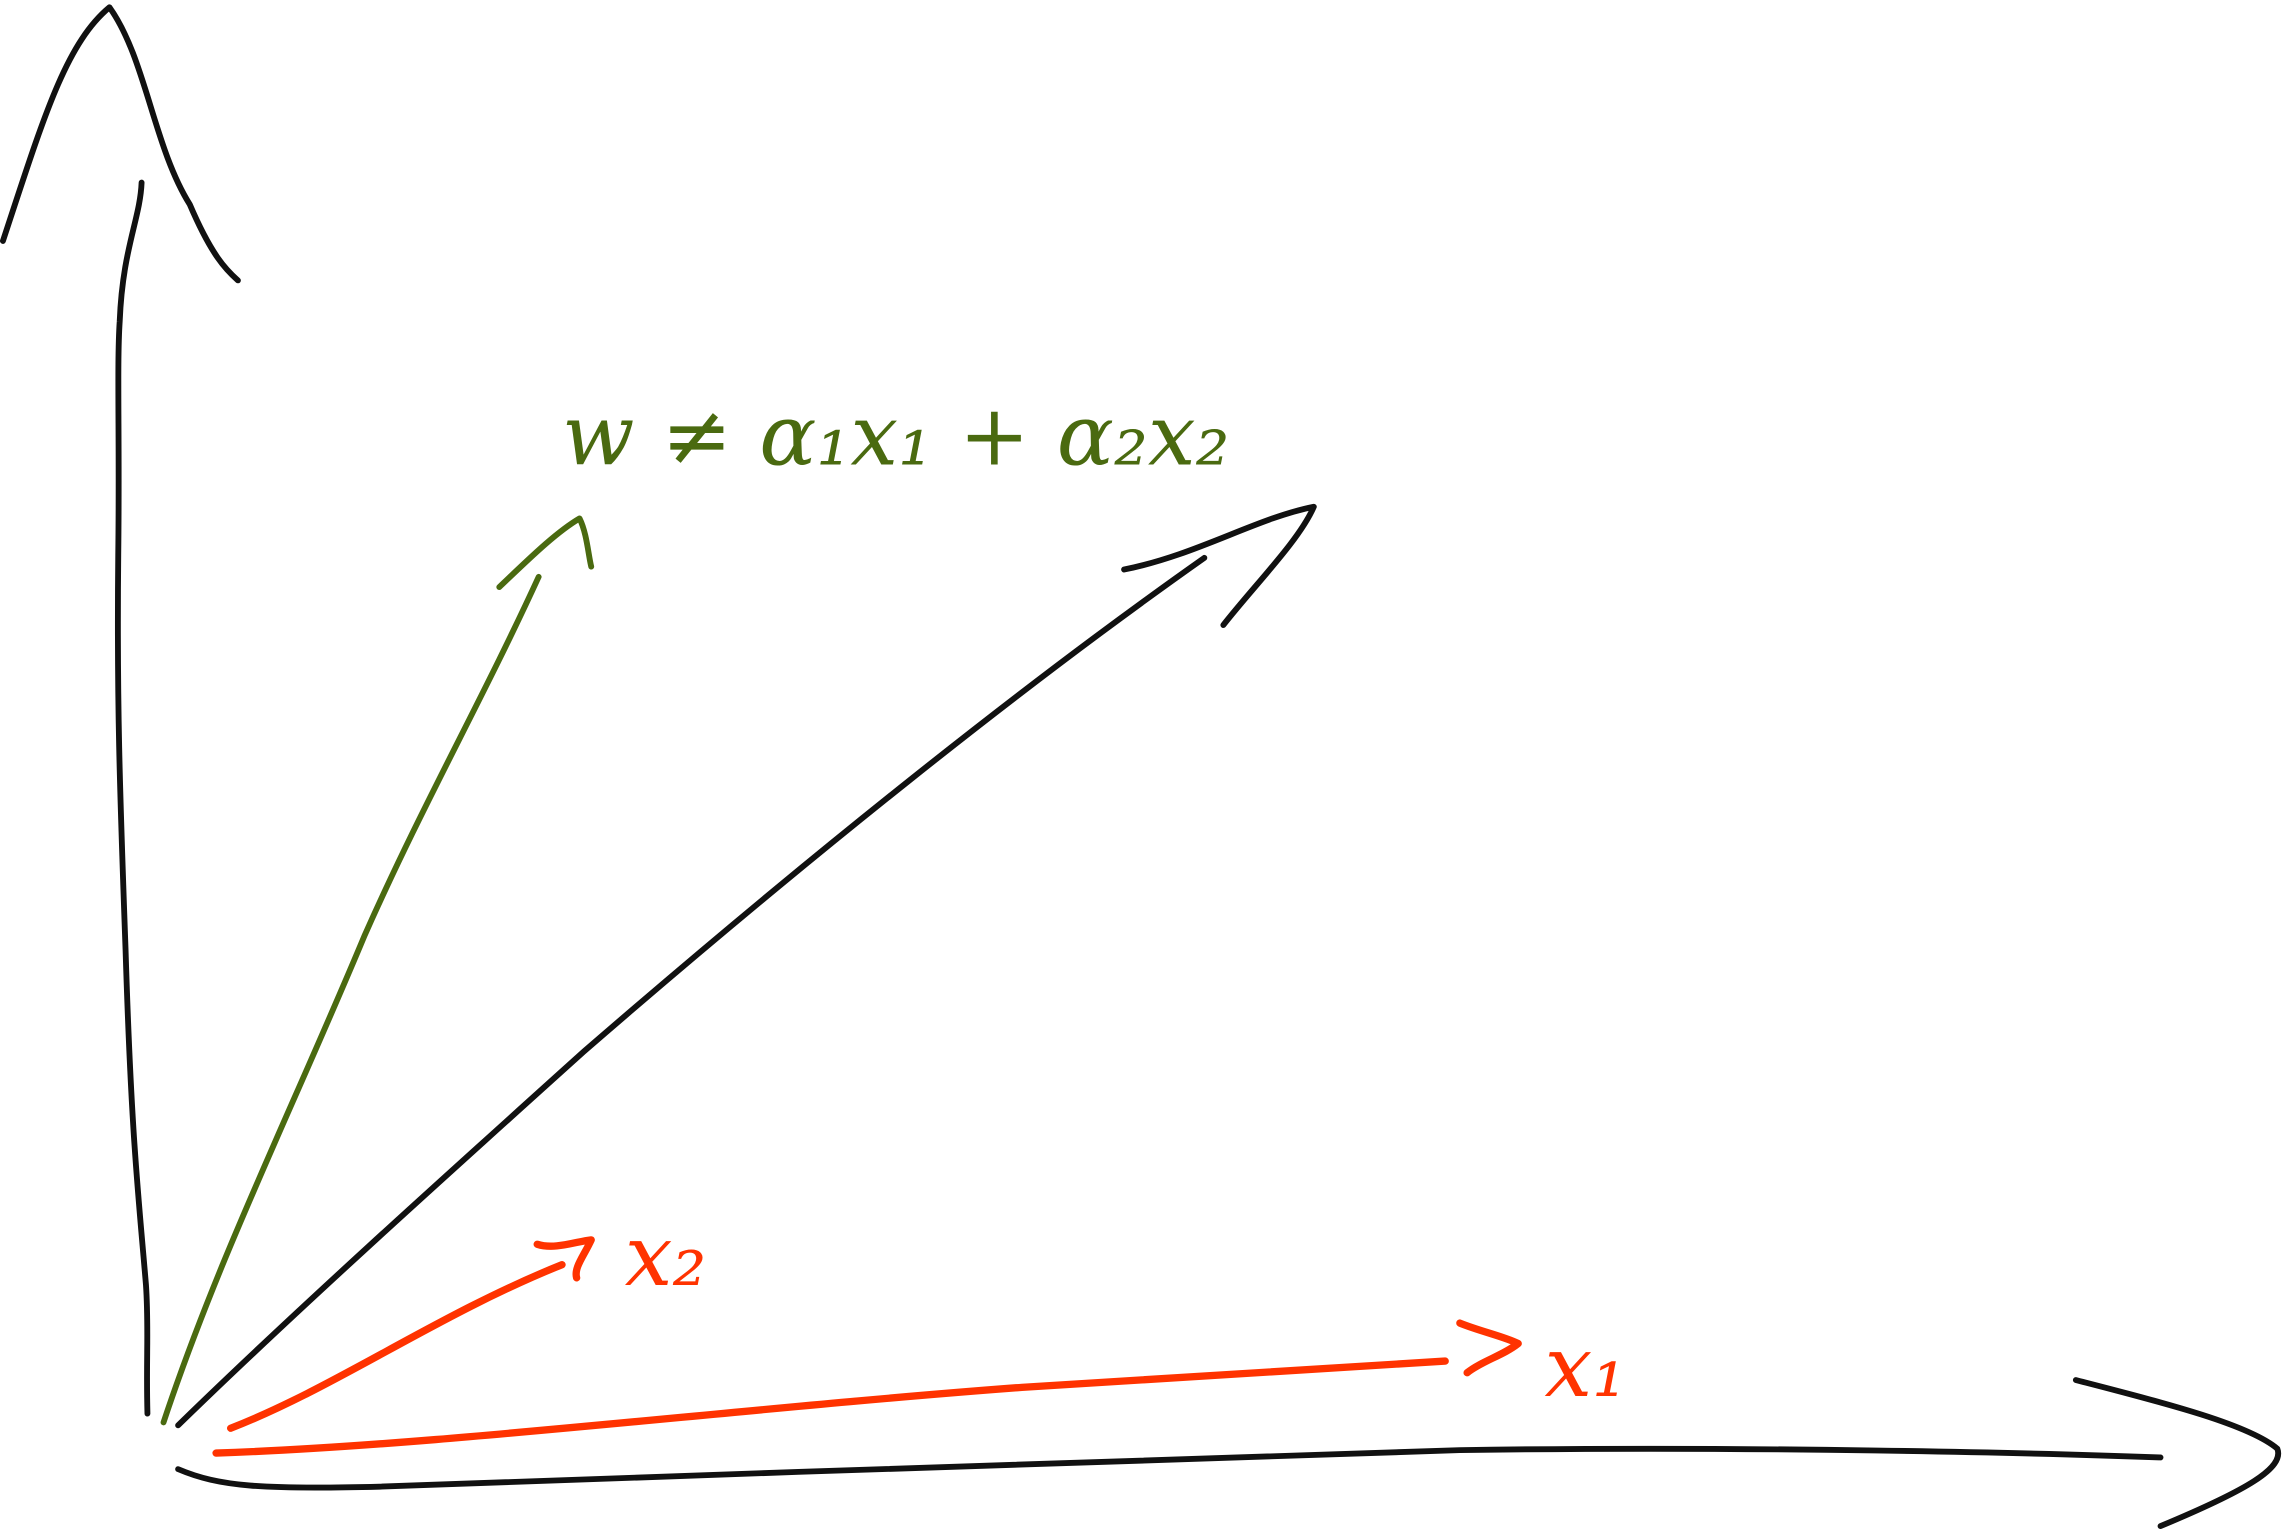 The width and height of the screenshot is (2289, 1529). What do you see at coordinates (830, 1407) in the screenshot?
I see `x1-vector` at bounding box center [830, 1407].